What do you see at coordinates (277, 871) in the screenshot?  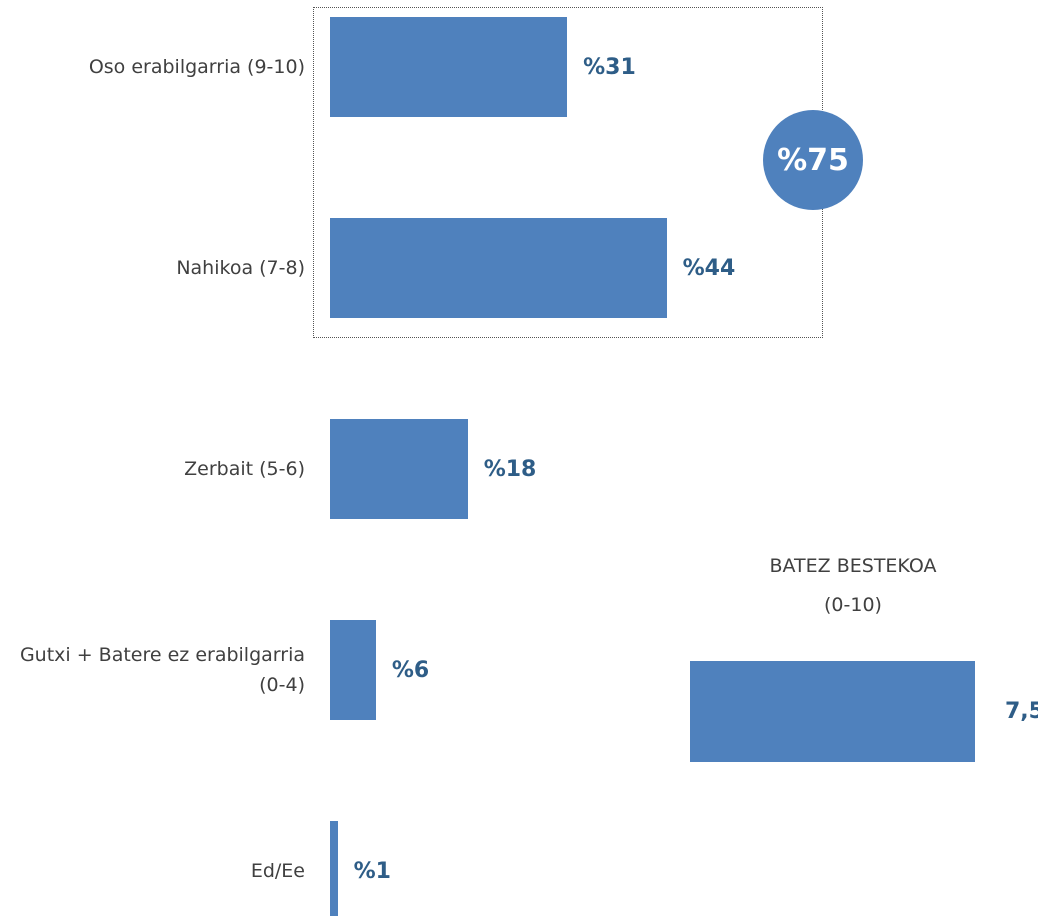 I see `category-label: Ed/Ee` at bounding box center [277, 871].